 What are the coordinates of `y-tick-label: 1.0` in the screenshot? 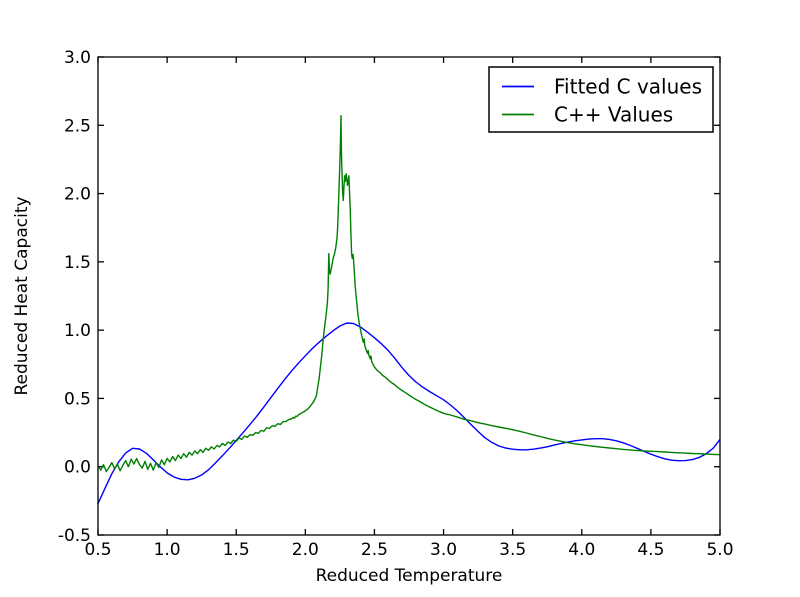 It's located at (77, 331).